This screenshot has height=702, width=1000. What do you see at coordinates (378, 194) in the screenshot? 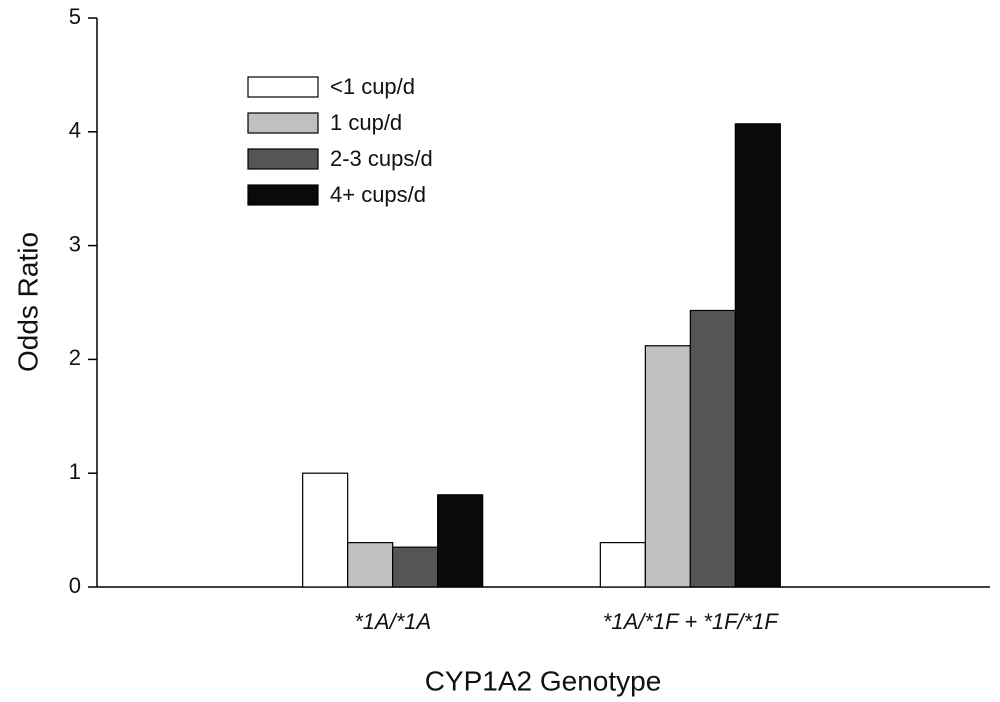
I see `legend-label: 4+ cups/d` at bounding box center [378, 194].